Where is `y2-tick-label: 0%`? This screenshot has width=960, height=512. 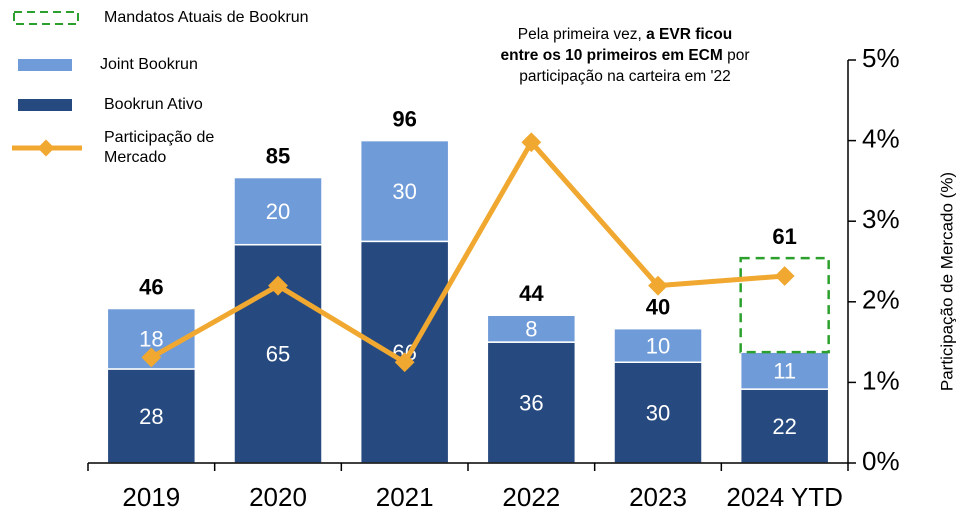
y2-tick-label: 0% is located at coordinates (881, 461).